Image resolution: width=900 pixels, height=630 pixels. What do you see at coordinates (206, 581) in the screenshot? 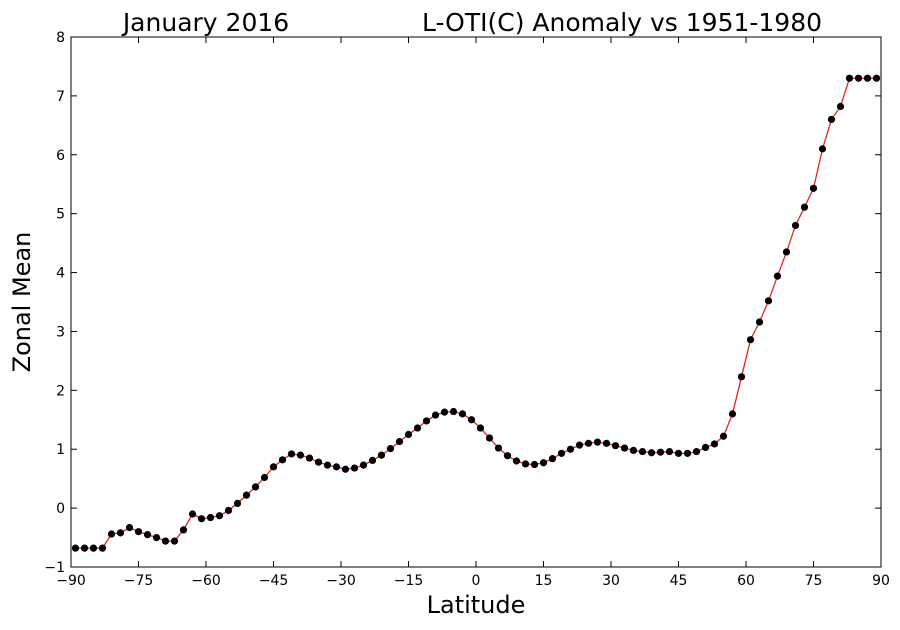
I see `x-tick-label: −60` at bounding box center [206, 581].